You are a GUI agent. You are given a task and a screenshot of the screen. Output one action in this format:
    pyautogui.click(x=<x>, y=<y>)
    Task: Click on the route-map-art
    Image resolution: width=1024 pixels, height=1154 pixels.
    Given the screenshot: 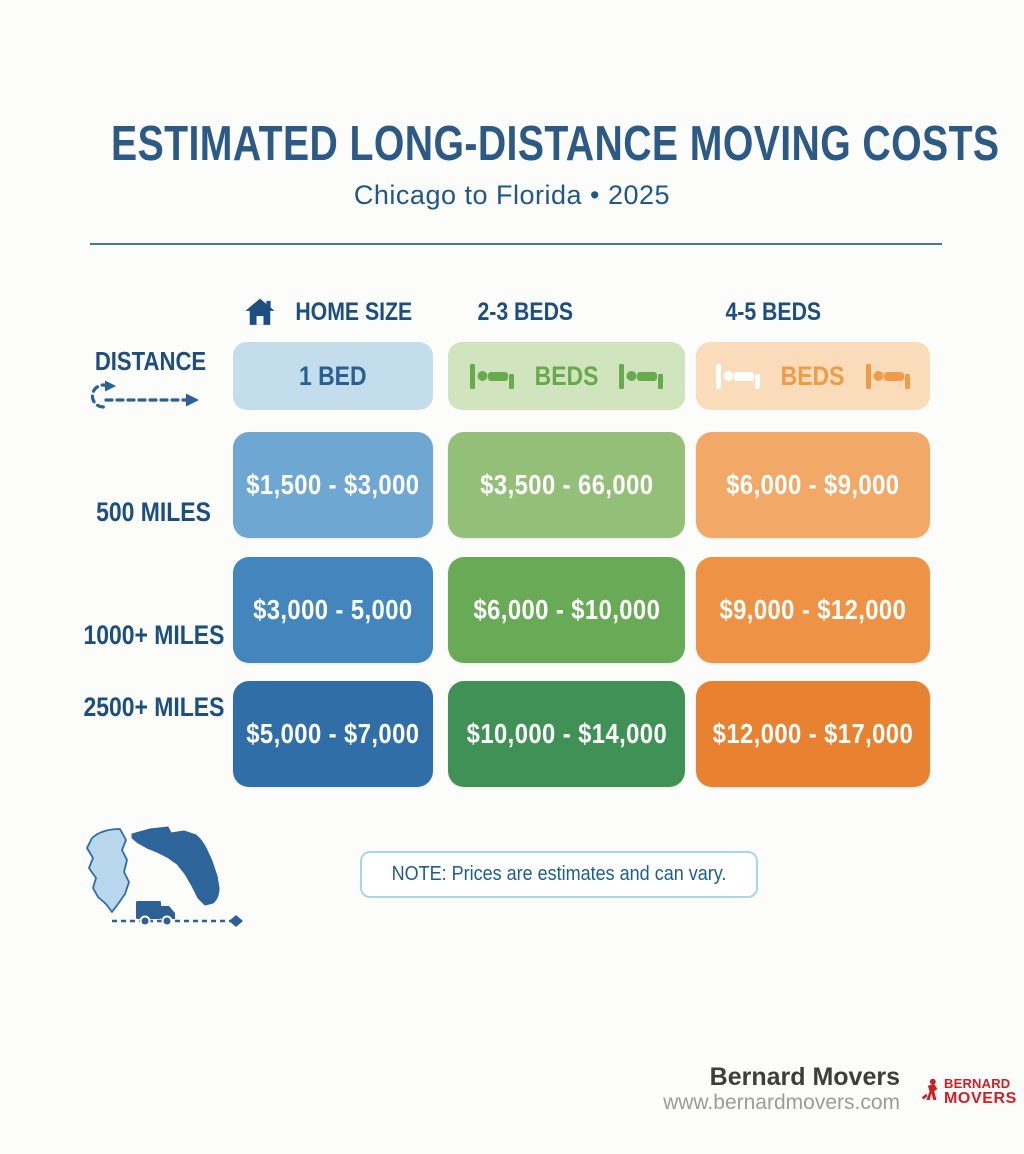 What is the action you would take?
    pyautogui.click(x=160, y=875)
    